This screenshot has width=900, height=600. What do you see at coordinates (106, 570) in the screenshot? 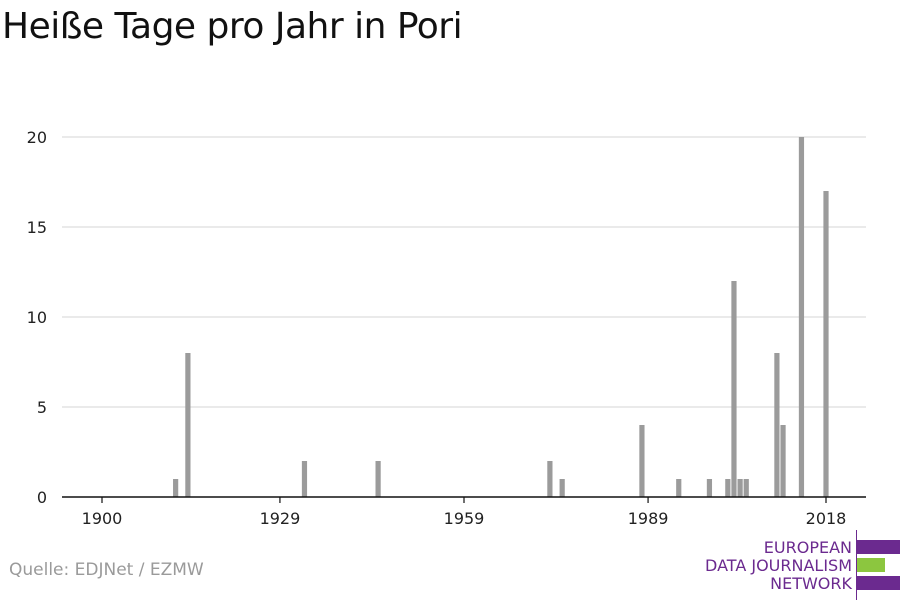
I see `source-note: Quelle: EDJNet / EZMW` at bounding box center [106, 570].